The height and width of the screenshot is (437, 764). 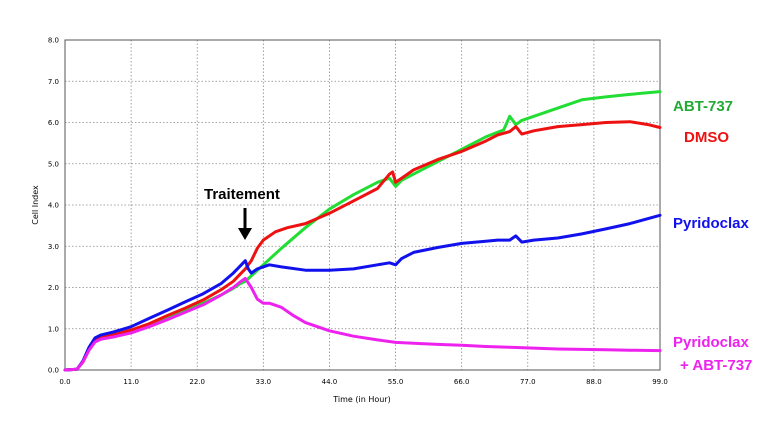 I want to click on series-label-pyridoclax: Pyridoclax, so click(x=711, y=223).